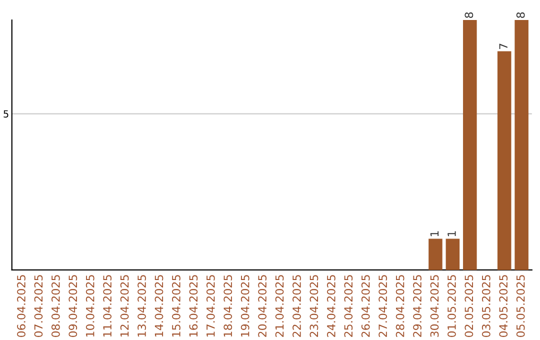  I want to click on x-tick-label: 26.04.2025, so click(365, 306).